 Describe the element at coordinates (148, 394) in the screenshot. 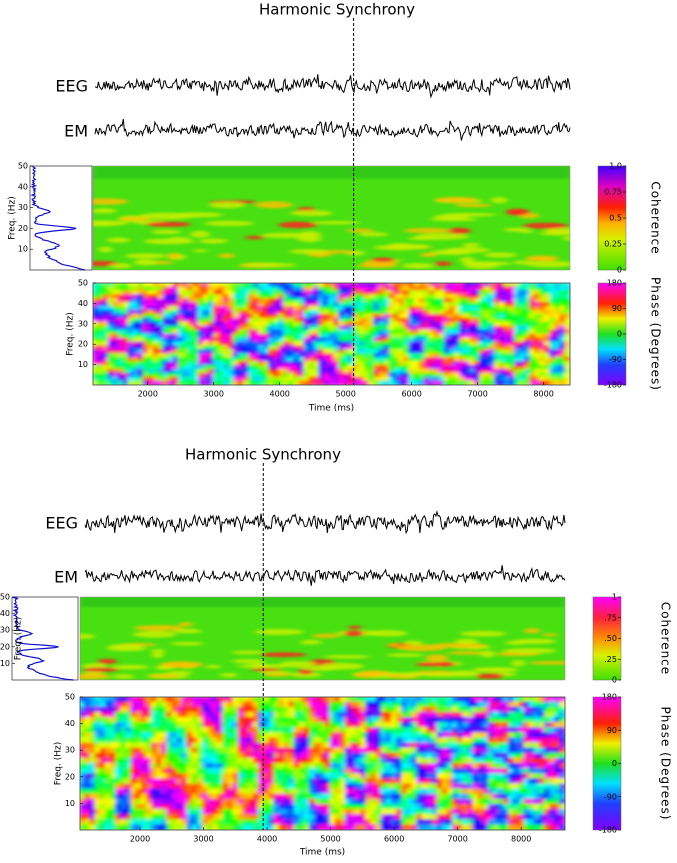

I see `x-tick-label: 2000` at that location.